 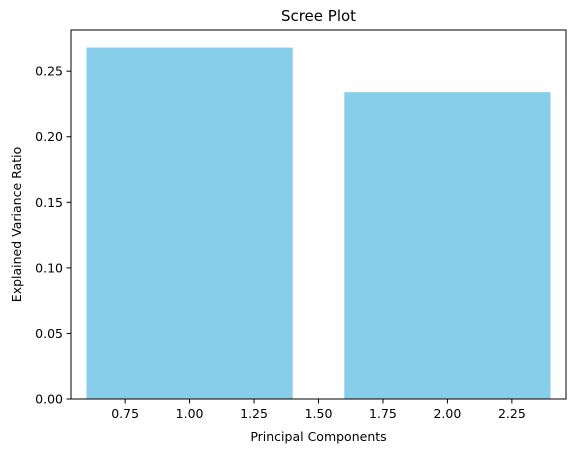 I want to click on y-axis-label: Explained Variance Ratio, so click(x=16, y=224).